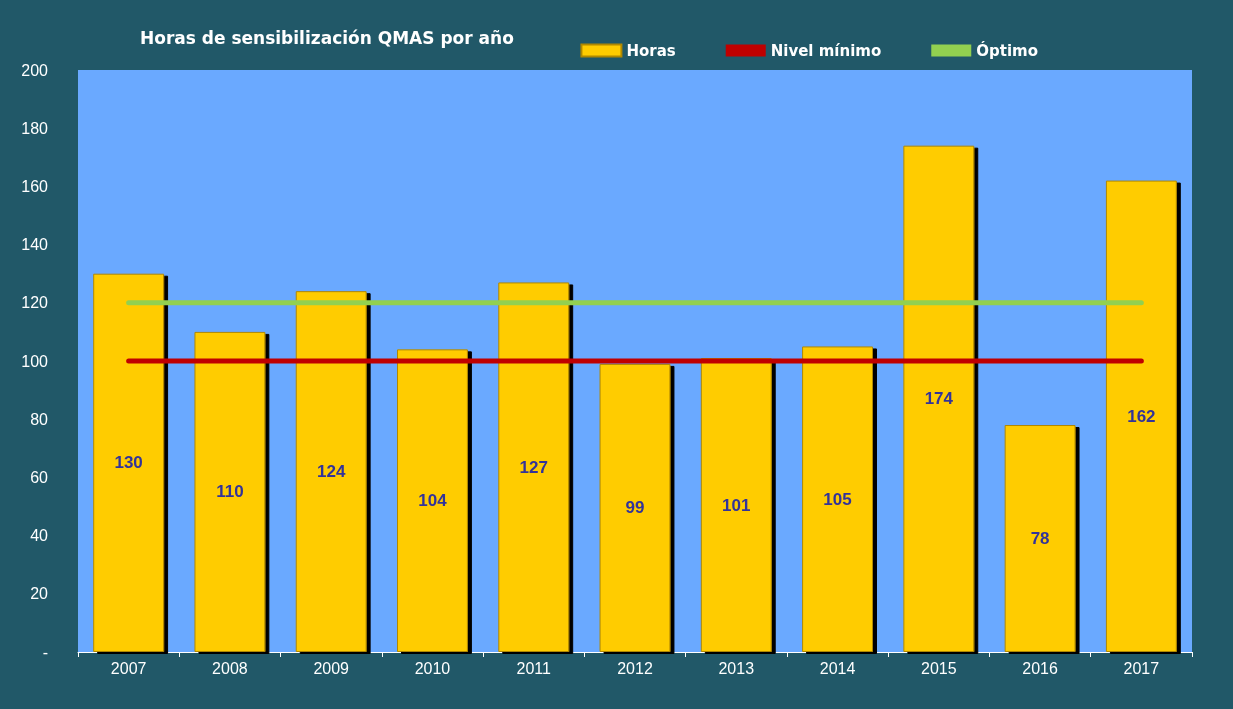  I want to click on y-tick-label: 60, so click(39, 477).